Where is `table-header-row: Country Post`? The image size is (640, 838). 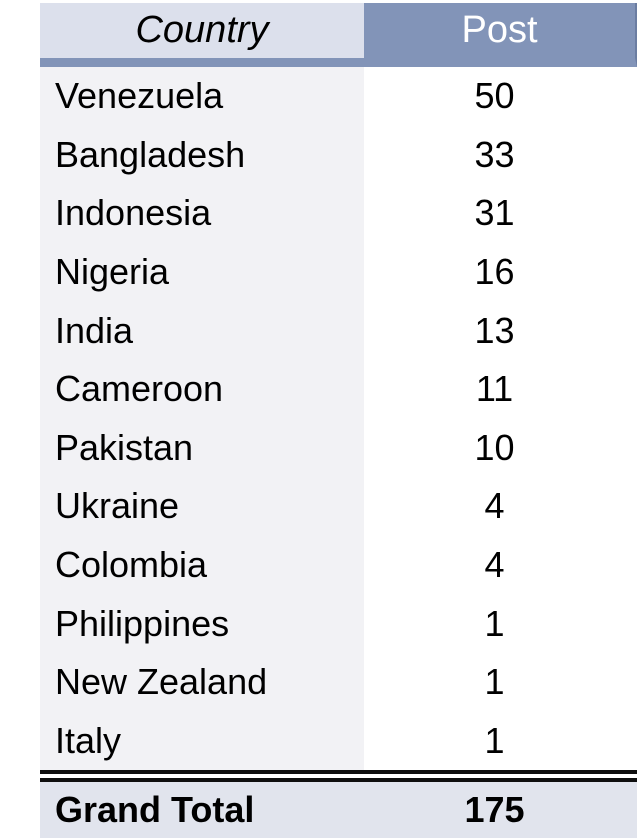 table-header-row: Country Post is located at coordinates (338, 35).